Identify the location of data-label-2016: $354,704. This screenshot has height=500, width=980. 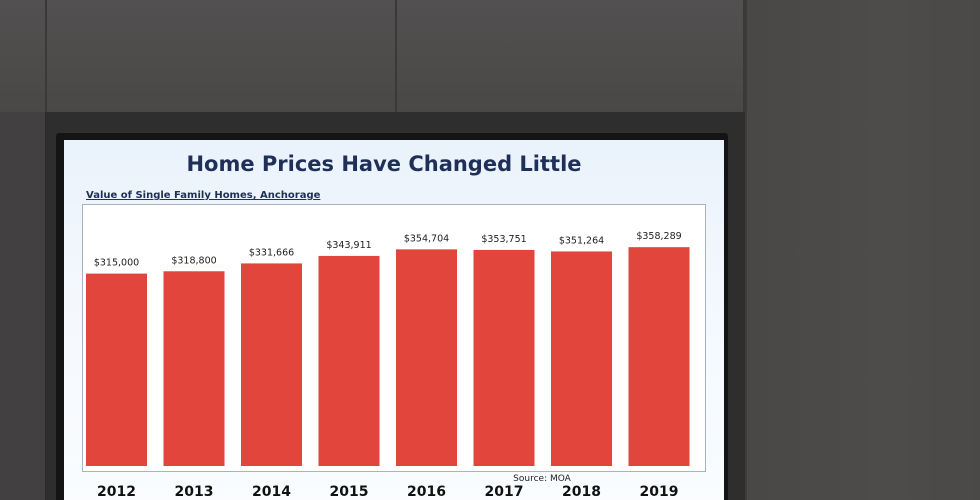
(426, 238).